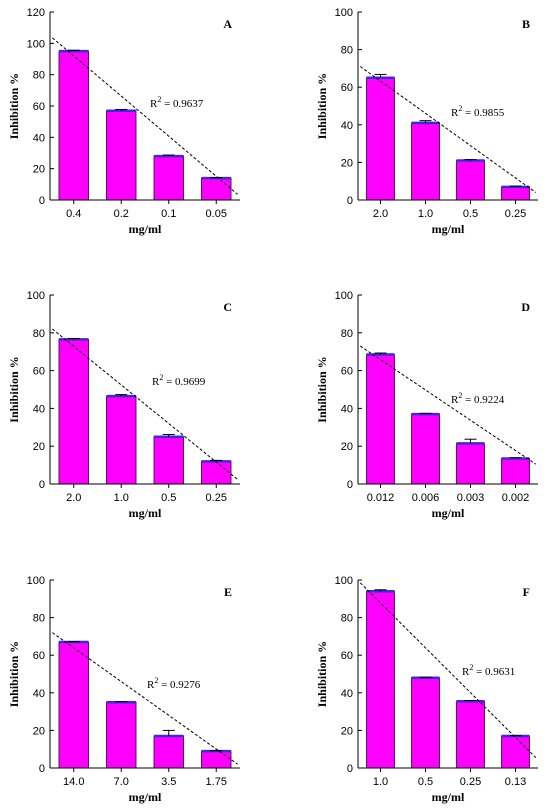  I want to click on r-squared-label: R2 = 0.9631, so click(488, 670).